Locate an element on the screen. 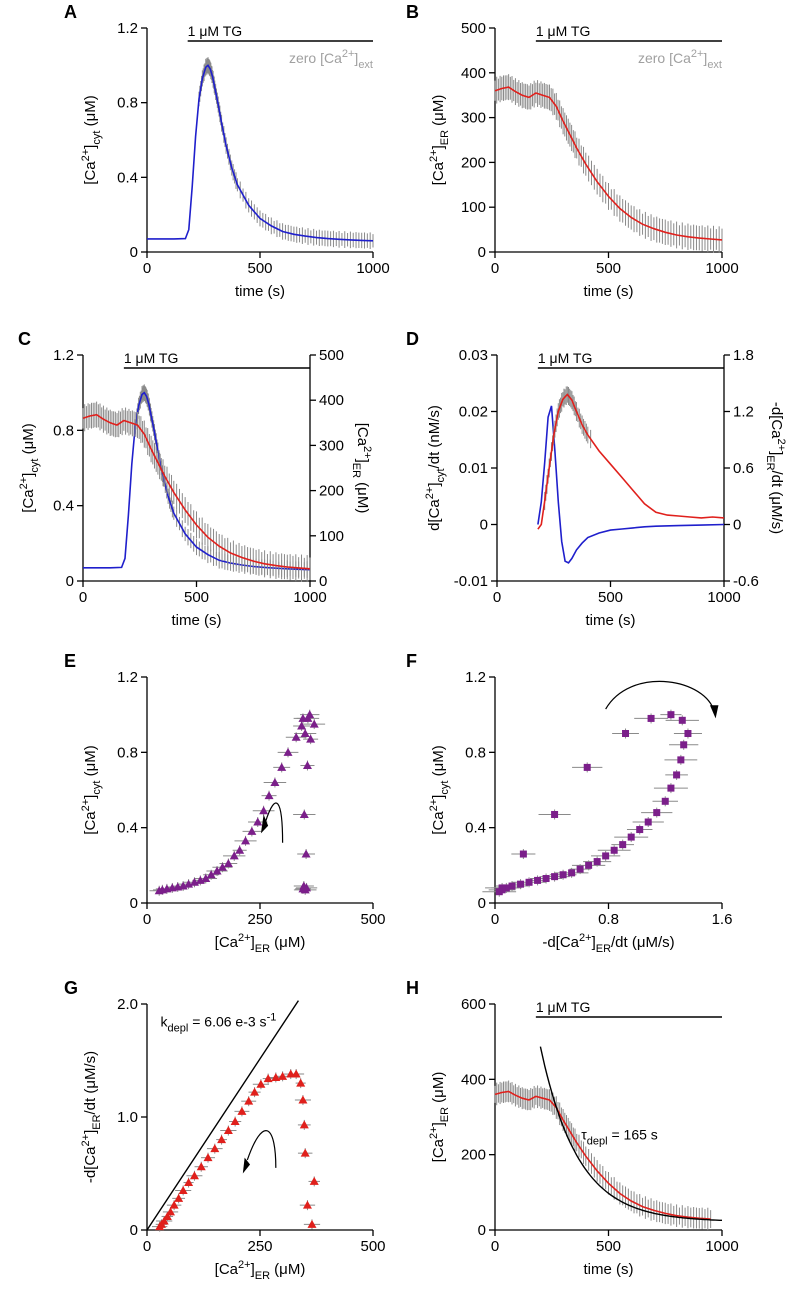 The width and height of the screenshot is (803, 1294). series-line is located at coordinates (260, 153).